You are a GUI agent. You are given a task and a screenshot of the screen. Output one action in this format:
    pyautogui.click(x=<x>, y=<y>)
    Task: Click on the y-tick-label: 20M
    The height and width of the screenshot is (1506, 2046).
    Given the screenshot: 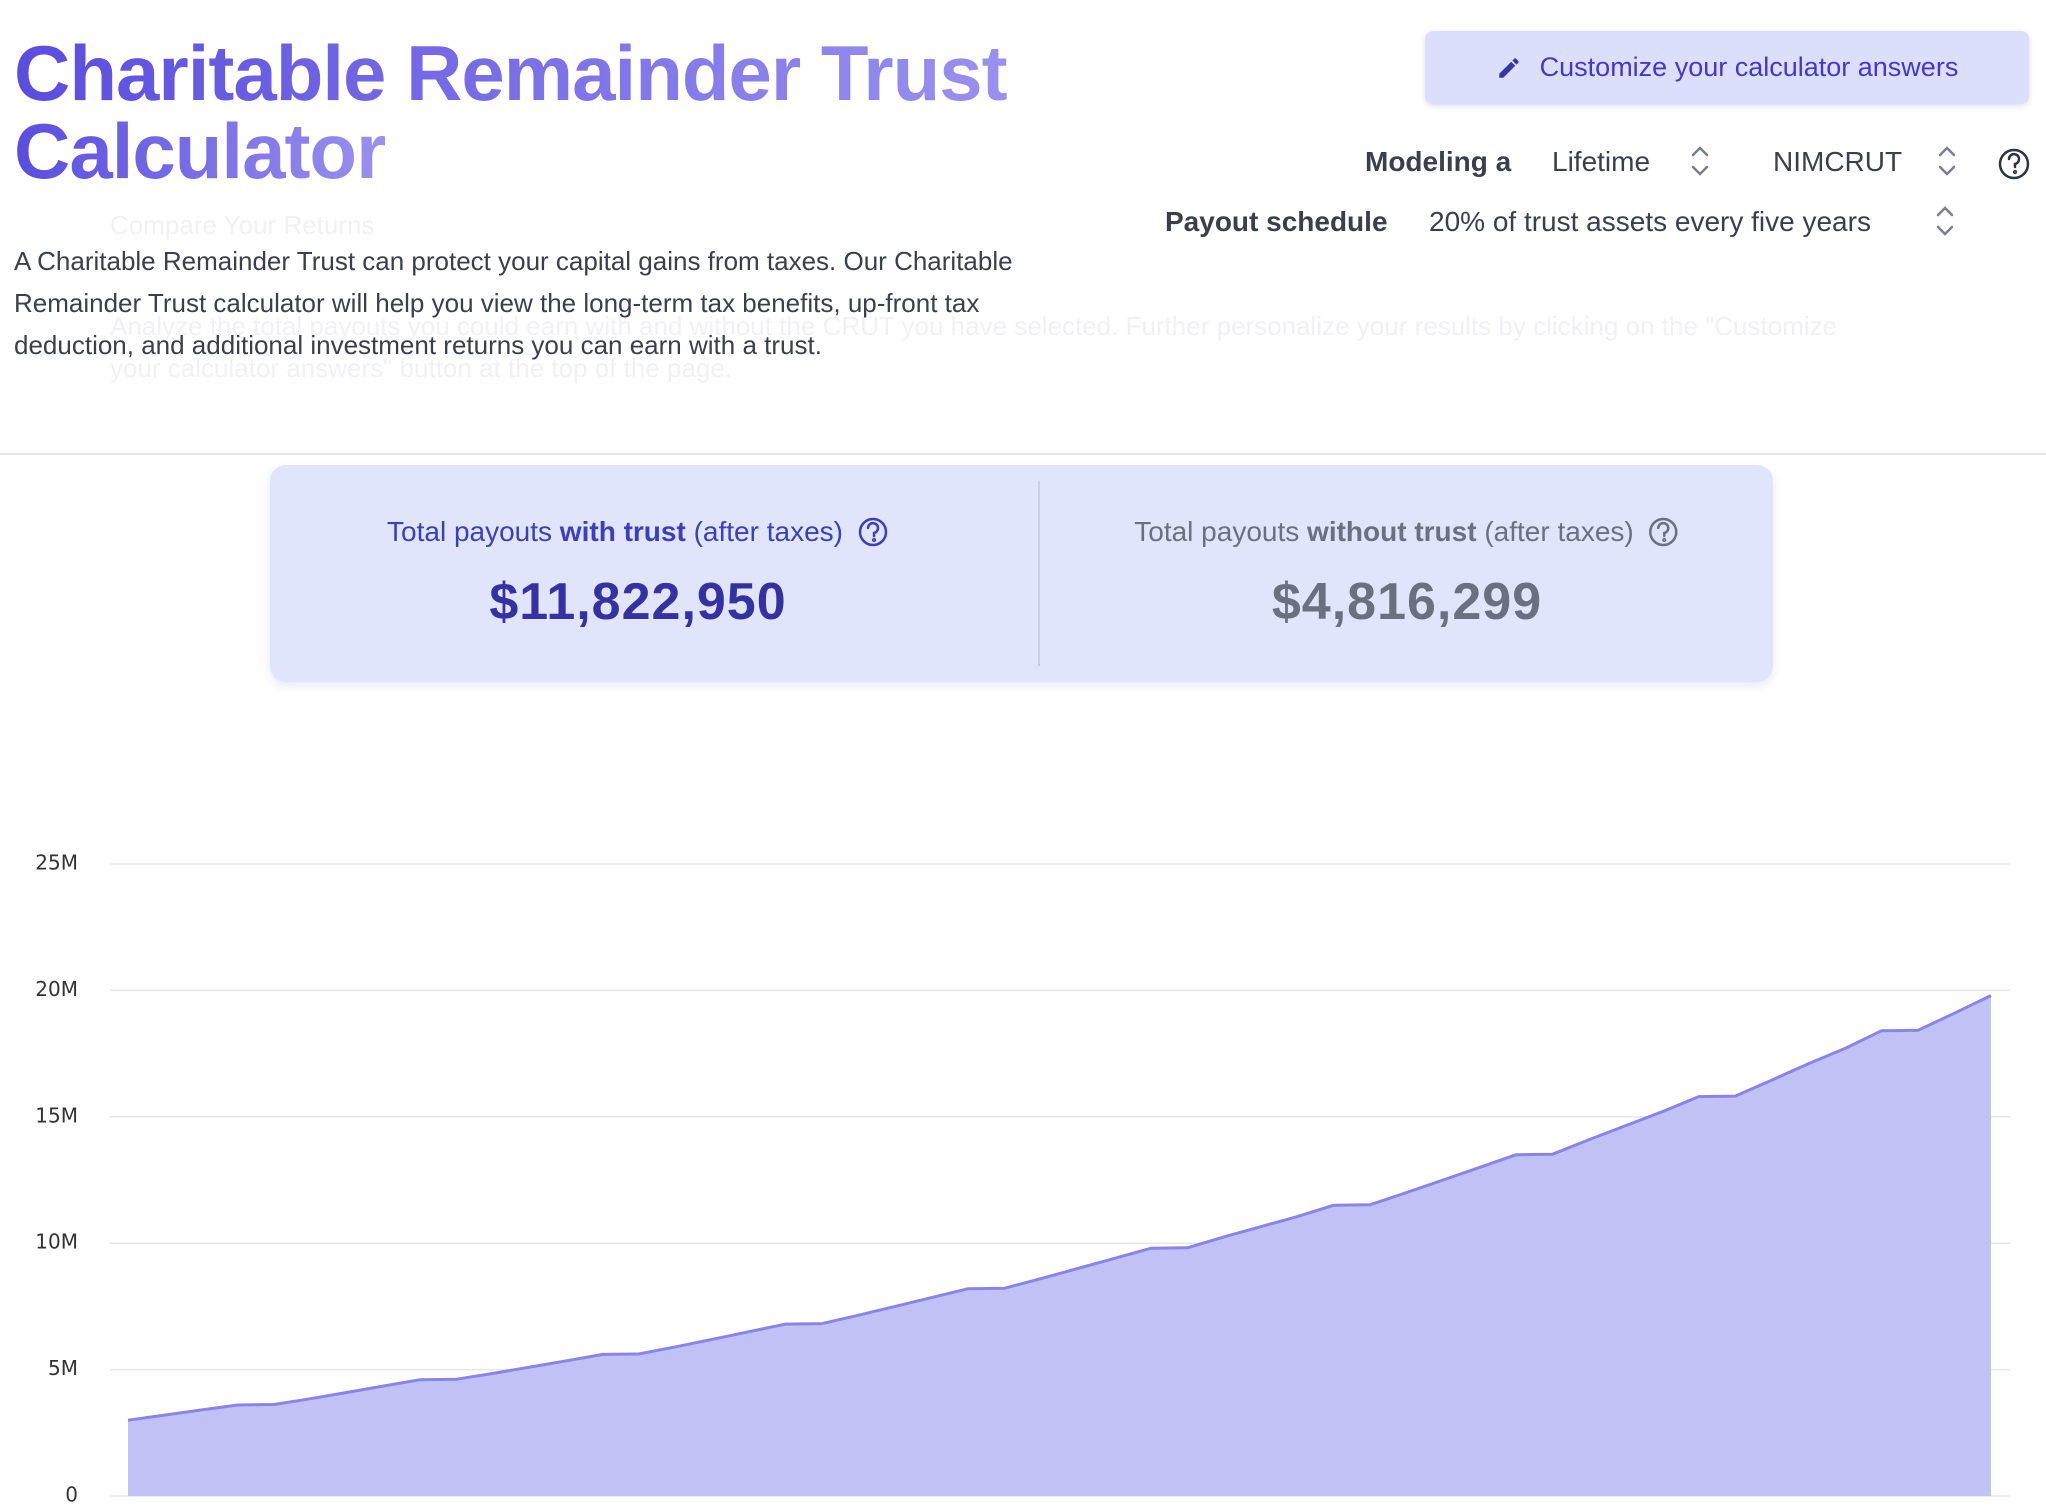 What is the action you would take?
    pyautogui.click(x=56, y=989)
    